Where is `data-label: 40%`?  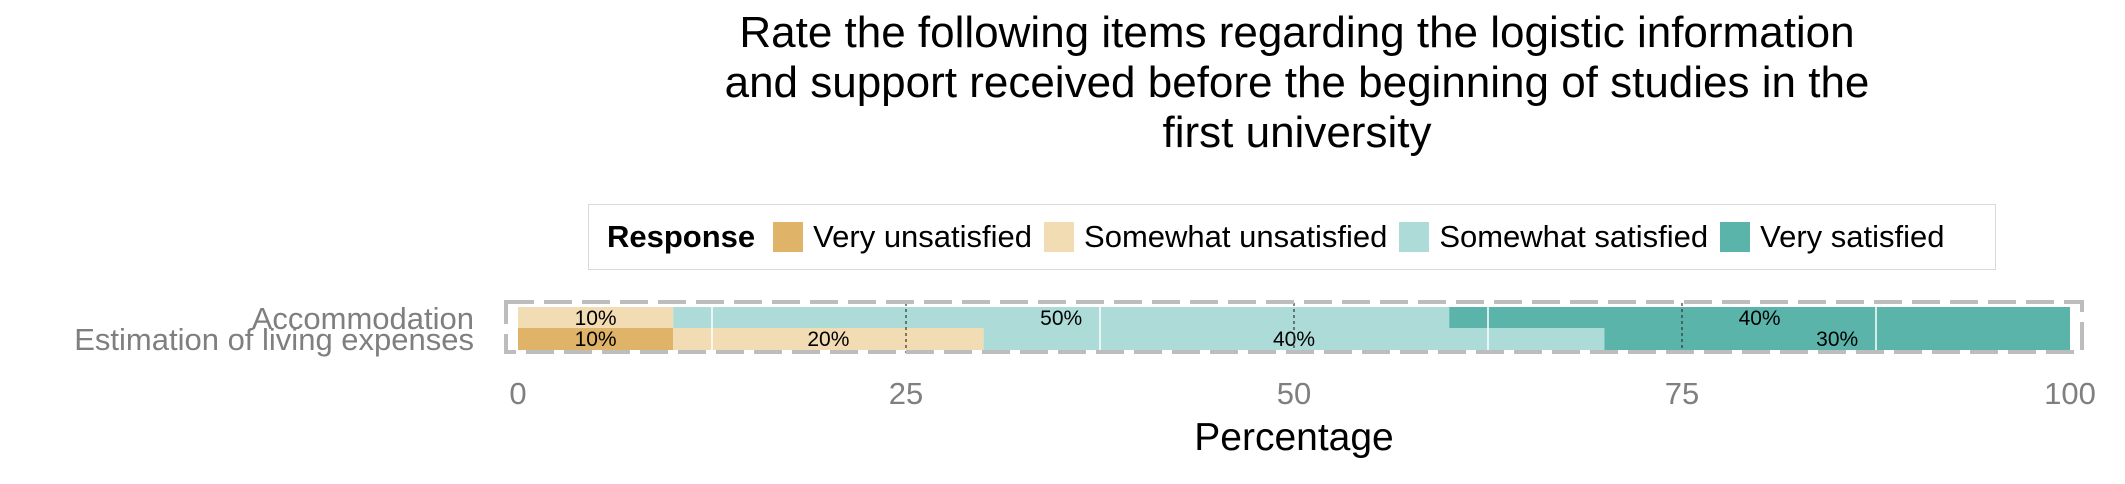
data-label: 40% is located at coordinates (1760, 318).